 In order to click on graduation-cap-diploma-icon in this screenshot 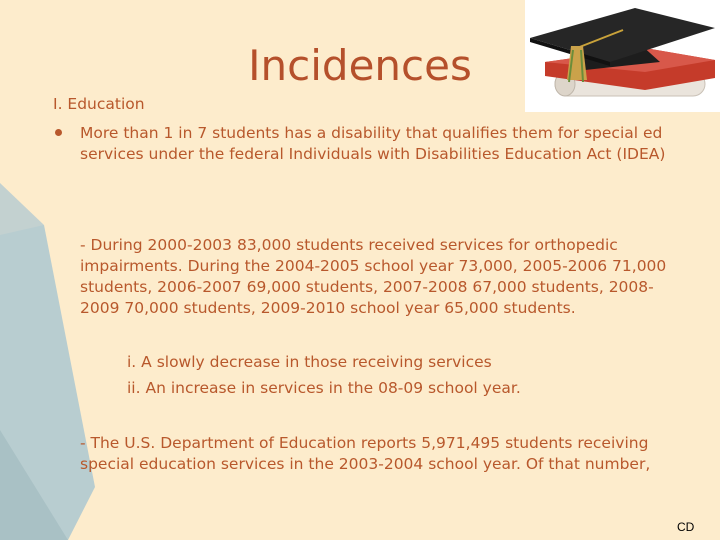, I will do `click(622, 56)`.